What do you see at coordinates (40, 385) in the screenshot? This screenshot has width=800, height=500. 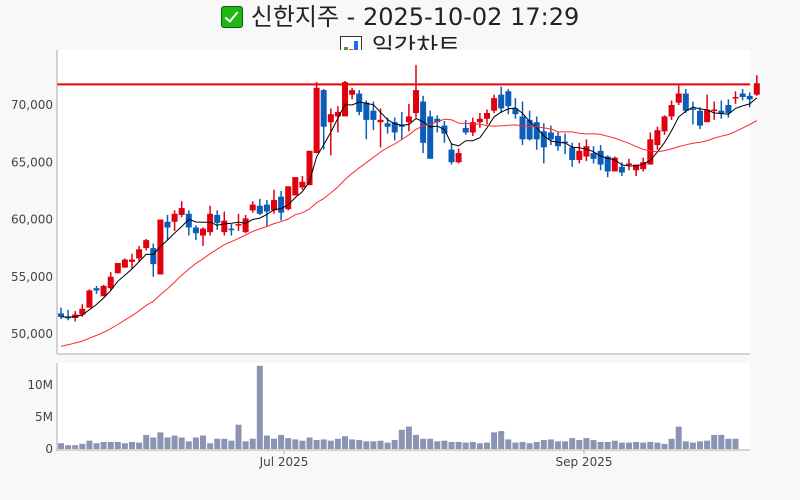 I see `volume-tick-label: 10M` at bounding box center [40, 385].